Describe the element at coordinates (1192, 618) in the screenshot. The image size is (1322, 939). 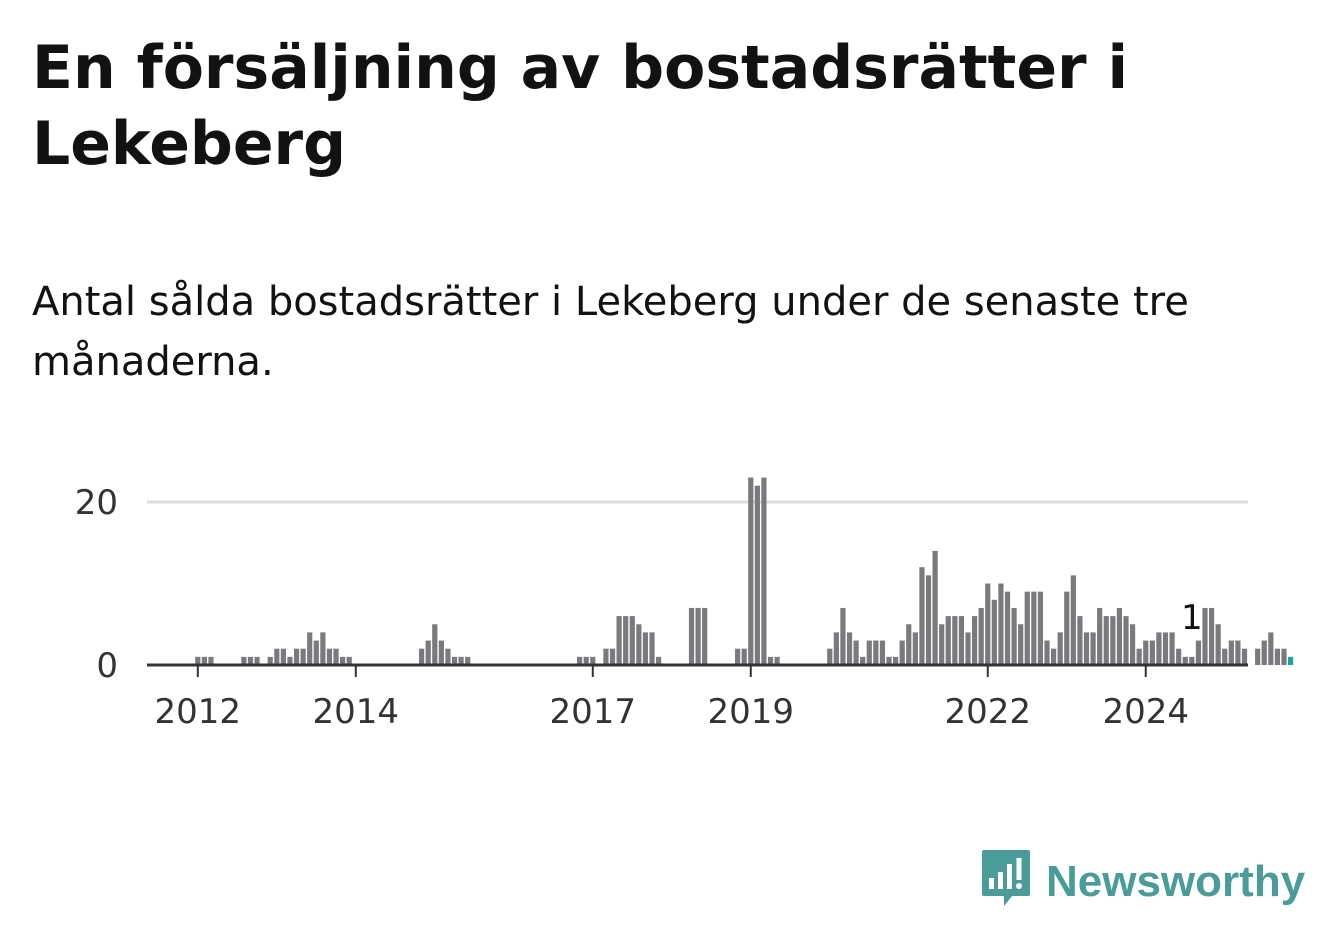
I see `value-annotation: 1` at that location.